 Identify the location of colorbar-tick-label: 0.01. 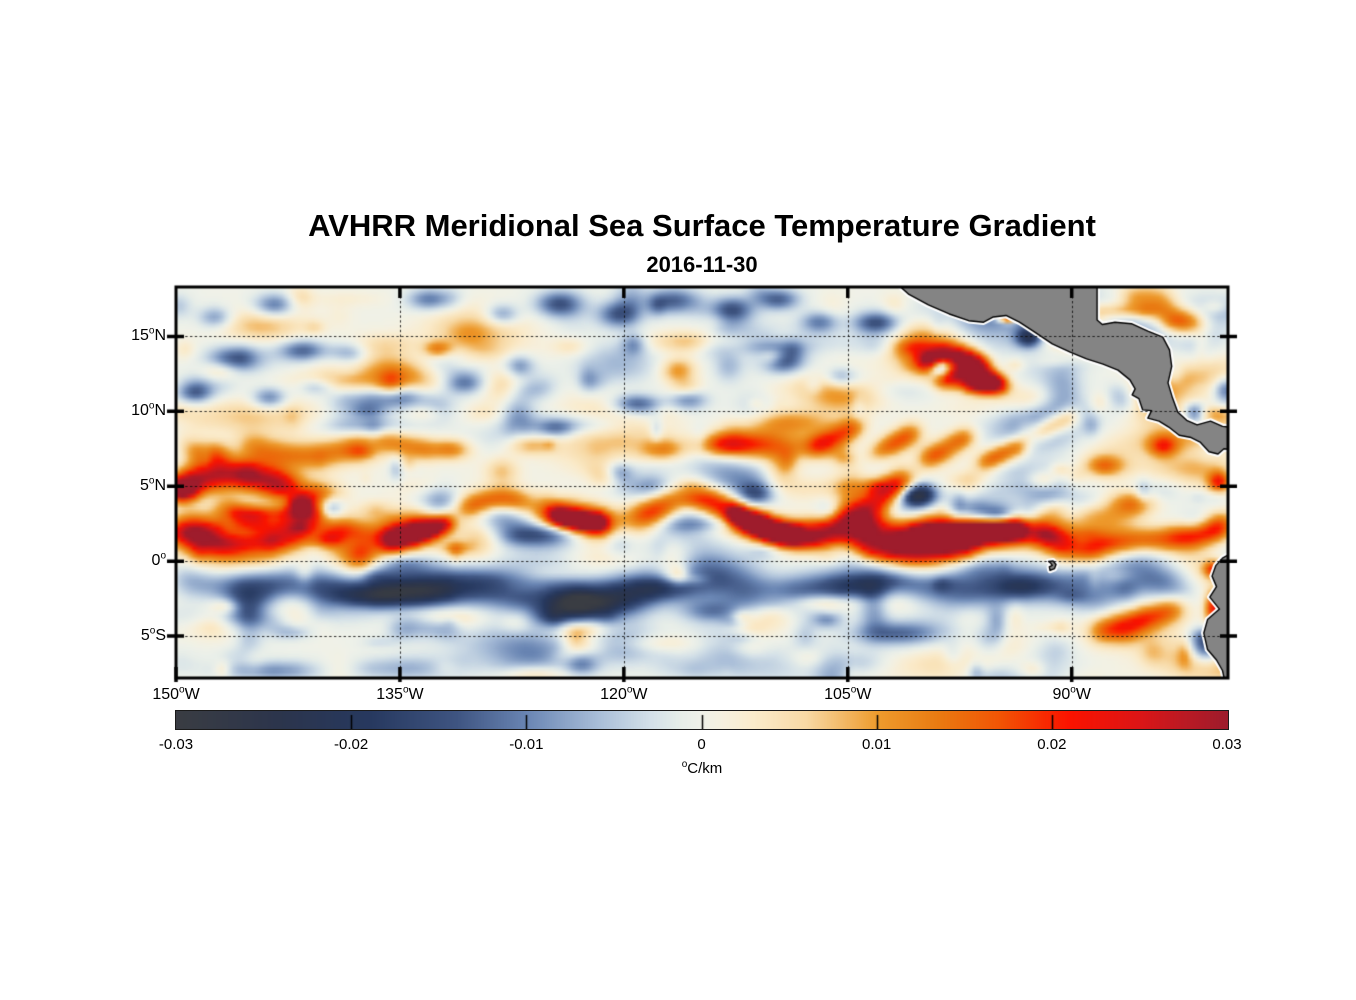
(877, 744).